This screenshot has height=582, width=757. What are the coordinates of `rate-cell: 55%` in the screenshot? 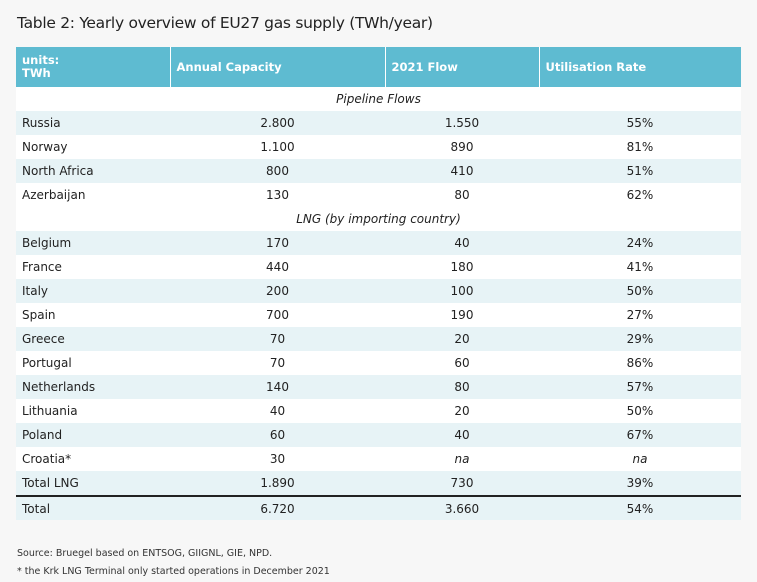 It's located at (640, 123).